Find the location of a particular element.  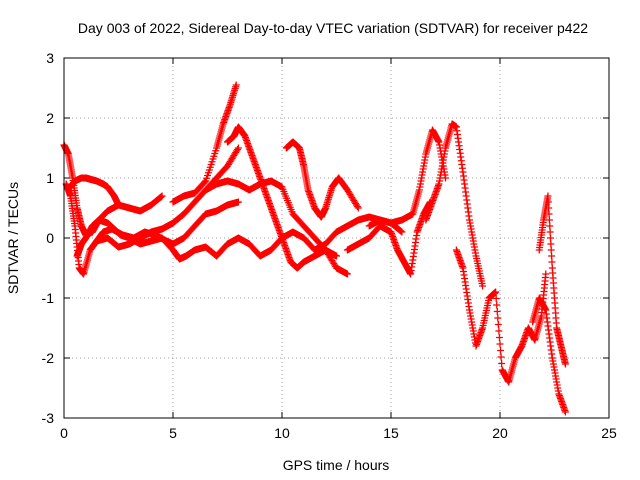

x-tick-label: 0 is located at coordinates (64, 433).